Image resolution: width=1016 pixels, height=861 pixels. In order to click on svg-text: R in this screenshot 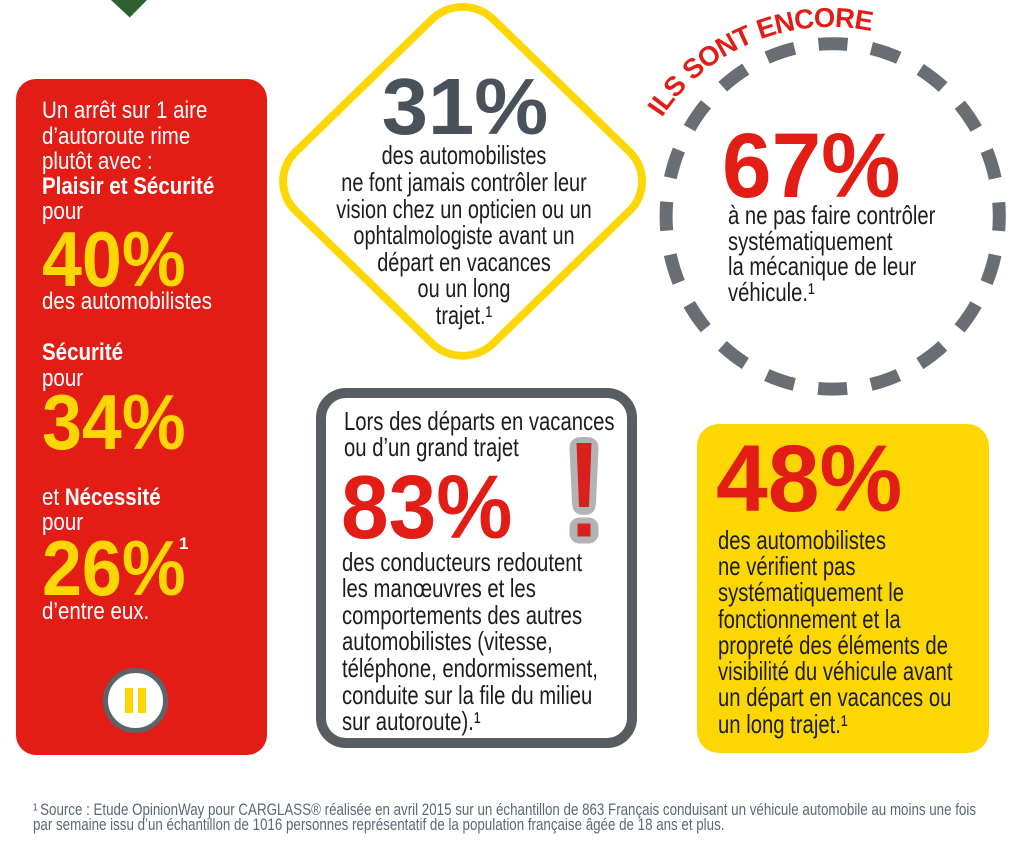, I will do `click(845, 18)`.